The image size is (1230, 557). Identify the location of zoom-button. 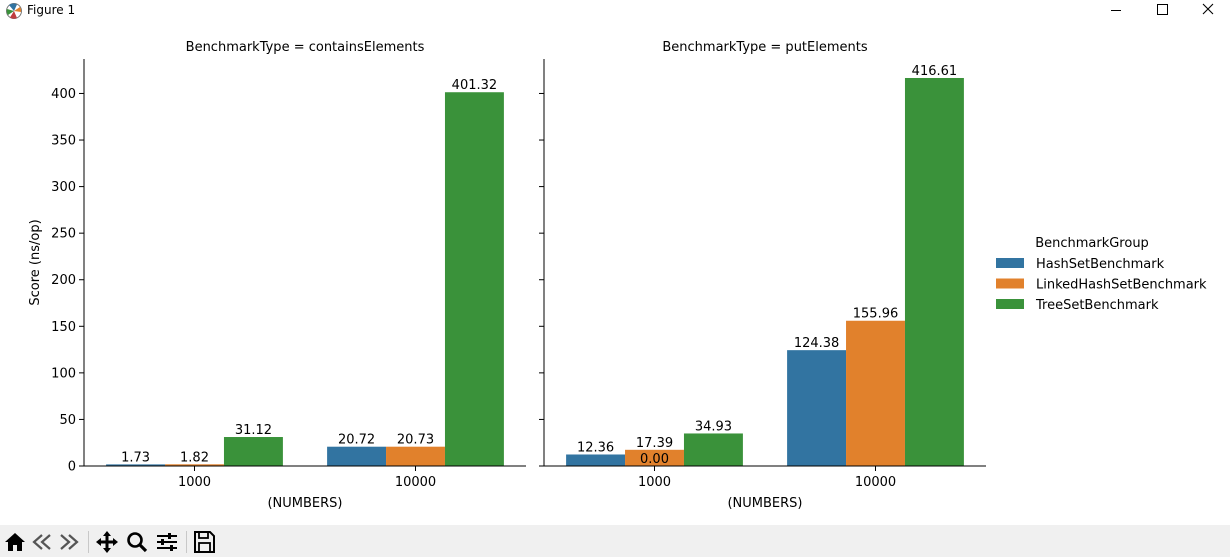
(137, 542).